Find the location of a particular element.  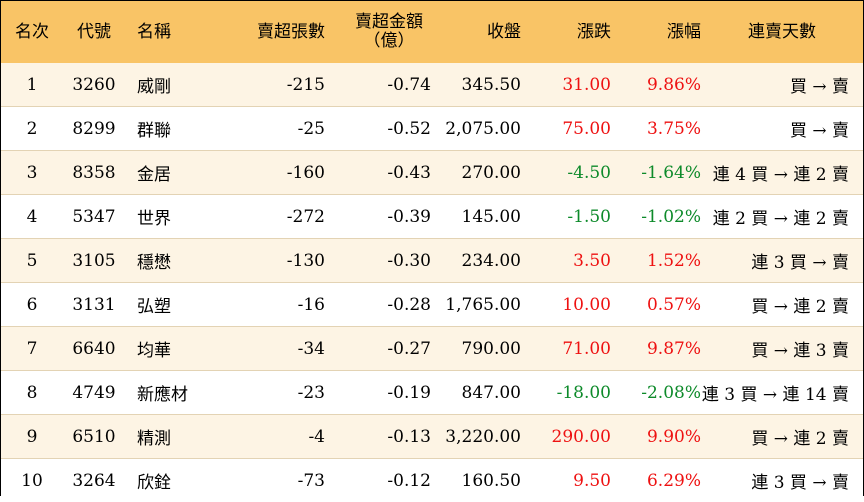

cell-stock-name: 欣銓 is located at coordinates (166, 480).